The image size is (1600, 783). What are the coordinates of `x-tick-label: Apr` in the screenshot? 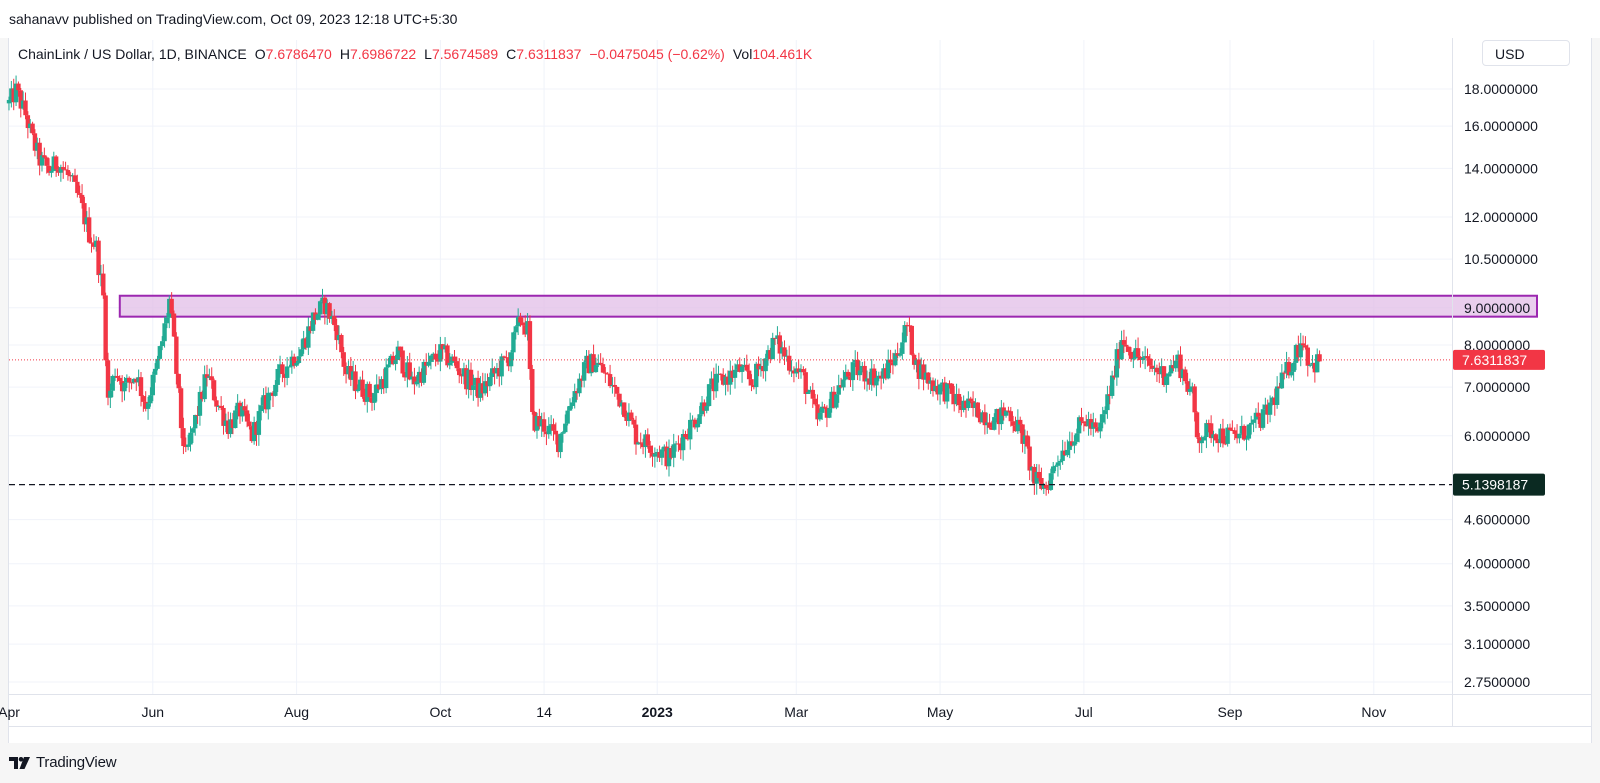 It's located at (10, 712).